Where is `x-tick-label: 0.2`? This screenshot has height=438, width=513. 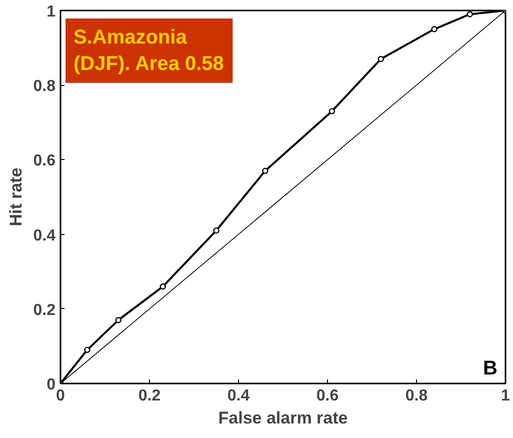
x-tick-label: 0.2 is located at coordinates (149, 396).